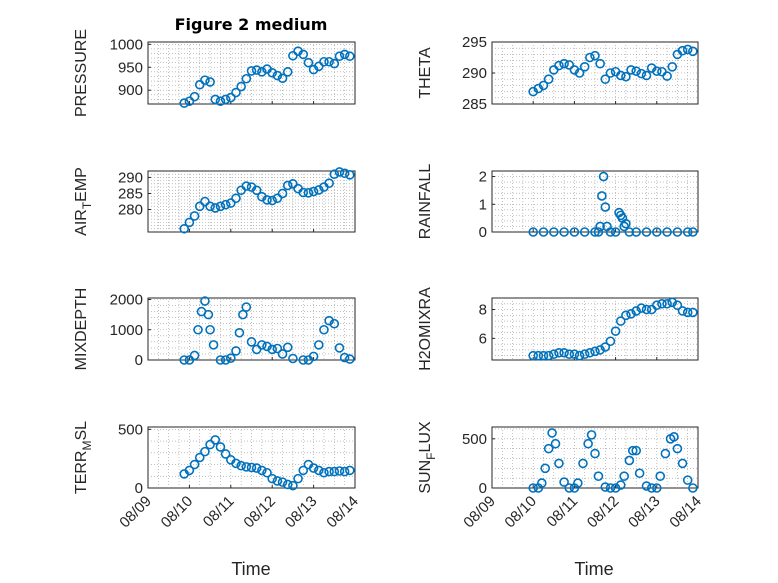 This screenshot has width=778, height=583. Describe the element at coordinates (126, 44) in the screenshot. I see `y-tick-label: 1000` at that location.